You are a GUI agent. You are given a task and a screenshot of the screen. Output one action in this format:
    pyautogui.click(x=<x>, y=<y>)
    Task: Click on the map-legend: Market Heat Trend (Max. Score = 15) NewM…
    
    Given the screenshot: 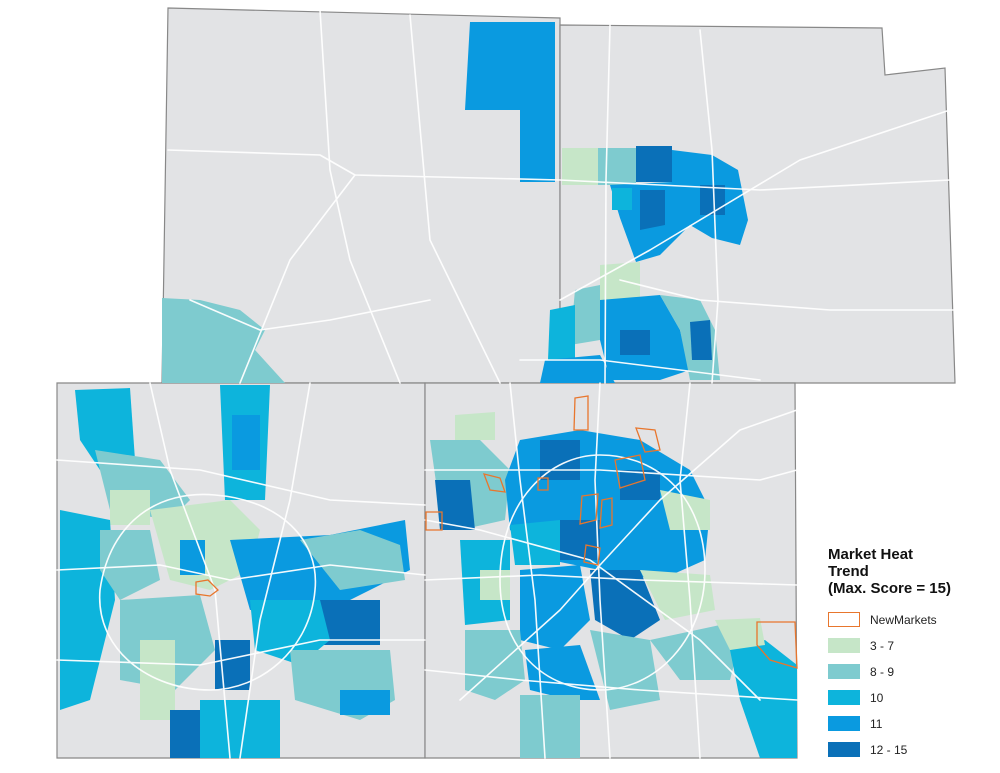 What is the action you would take?
    pyautogui.click(x=912, y=655)
    